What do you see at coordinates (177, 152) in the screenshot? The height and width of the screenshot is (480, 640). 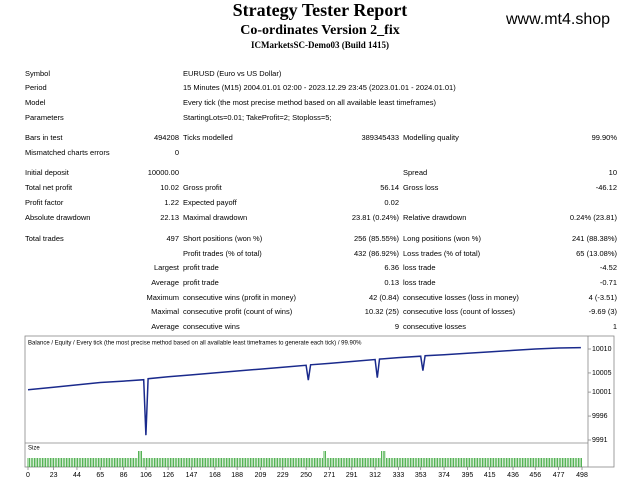 I see `stat-value: 0` at bounding box center [177, 152].